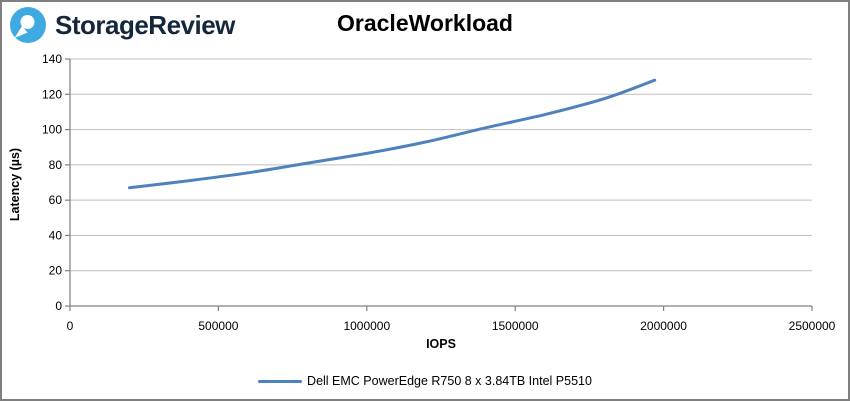 The width and height of the screenshot is (850, 401). I want to click on y-tick-label: 0, so click(58, 306).